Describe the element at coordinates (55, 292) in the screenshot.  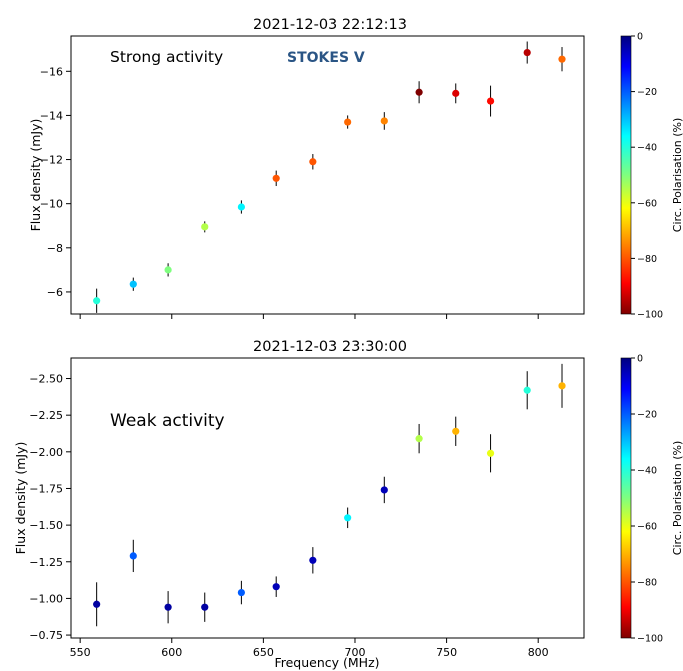
I see `y-tick-label: −6` at that location.